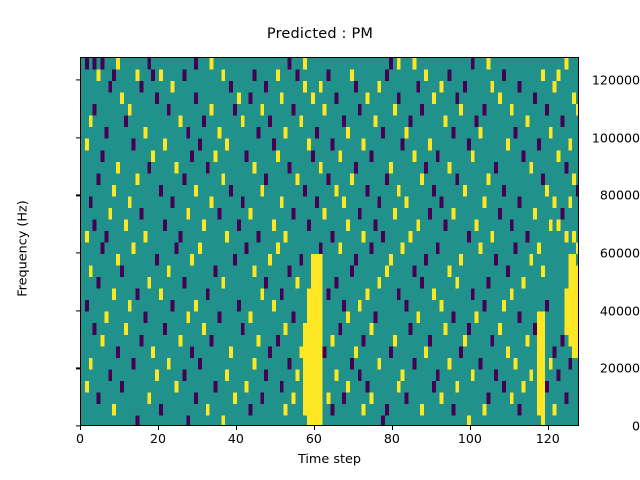 This screenshot has width=640, height=480. I want to click on y-tick-label: 120000, so click(615, 80).